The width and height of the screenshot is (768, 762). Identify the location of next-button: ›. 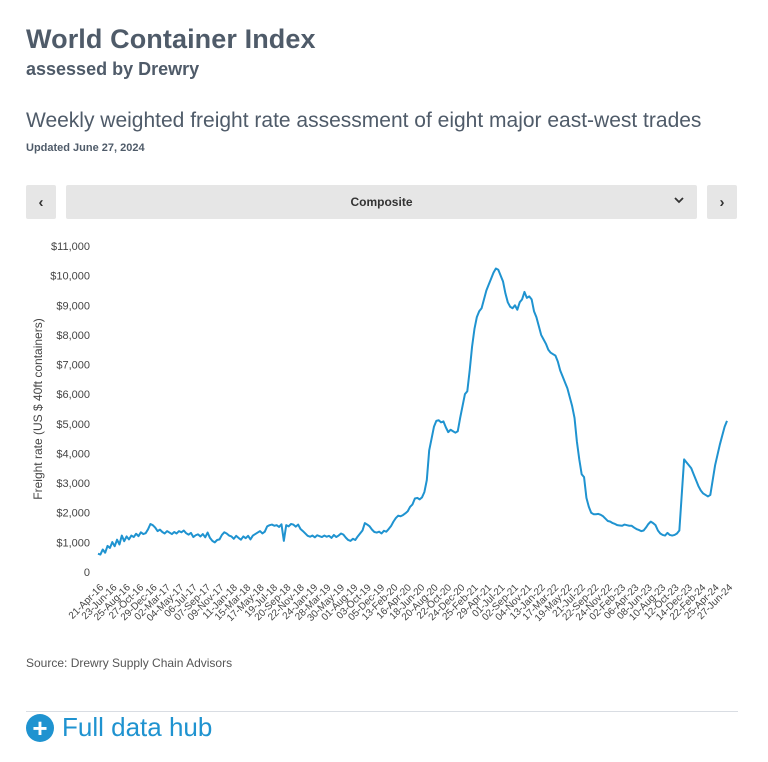
(722, 202).